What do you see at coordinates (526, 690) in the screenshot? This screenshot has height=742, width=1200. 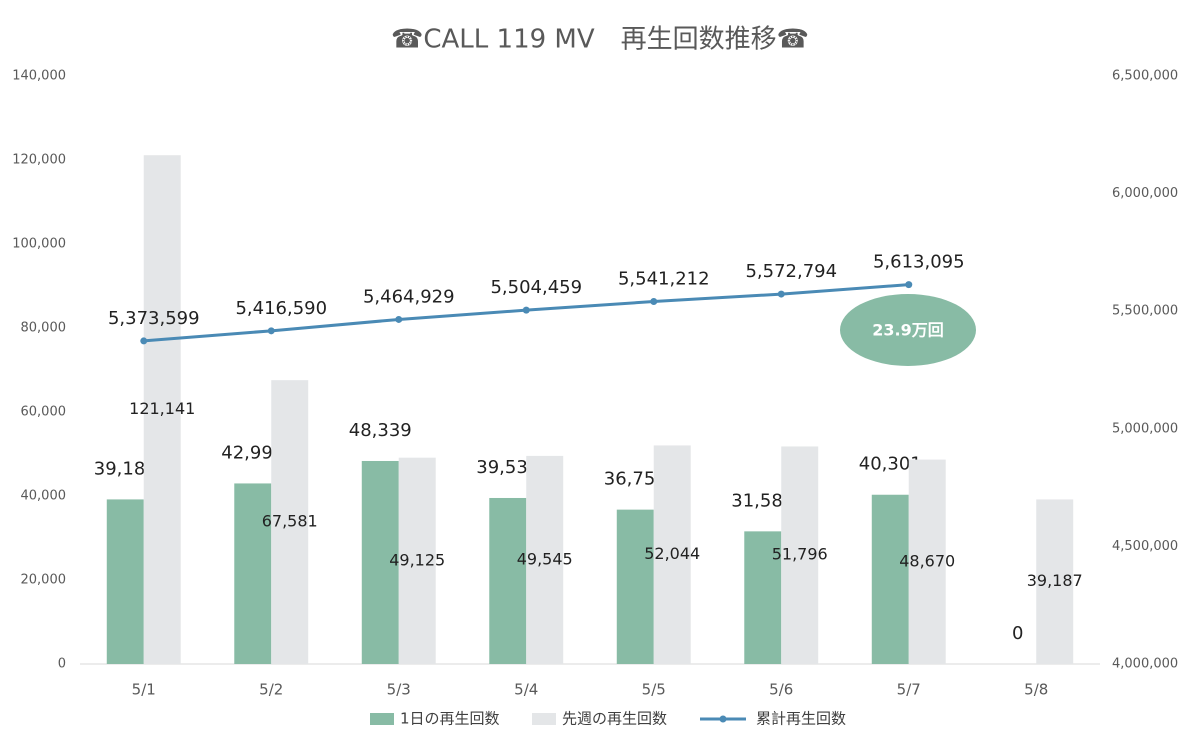 I see `x-tick-label: 5/4` at bounding box center [526, 690].